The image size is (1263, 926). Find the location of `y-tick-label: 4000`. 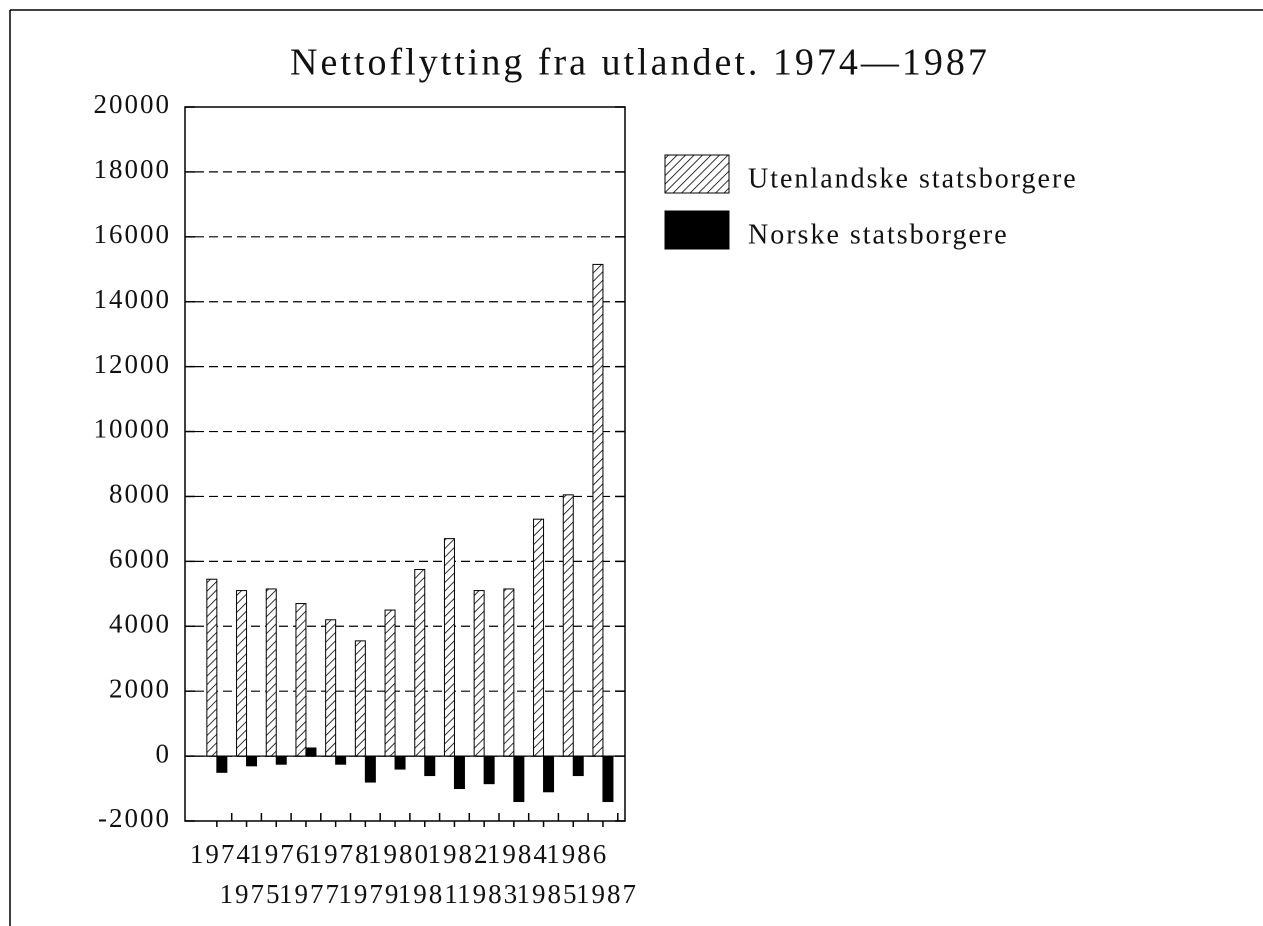

y-tick-label: 4000 is located at coordinates (140, 623).